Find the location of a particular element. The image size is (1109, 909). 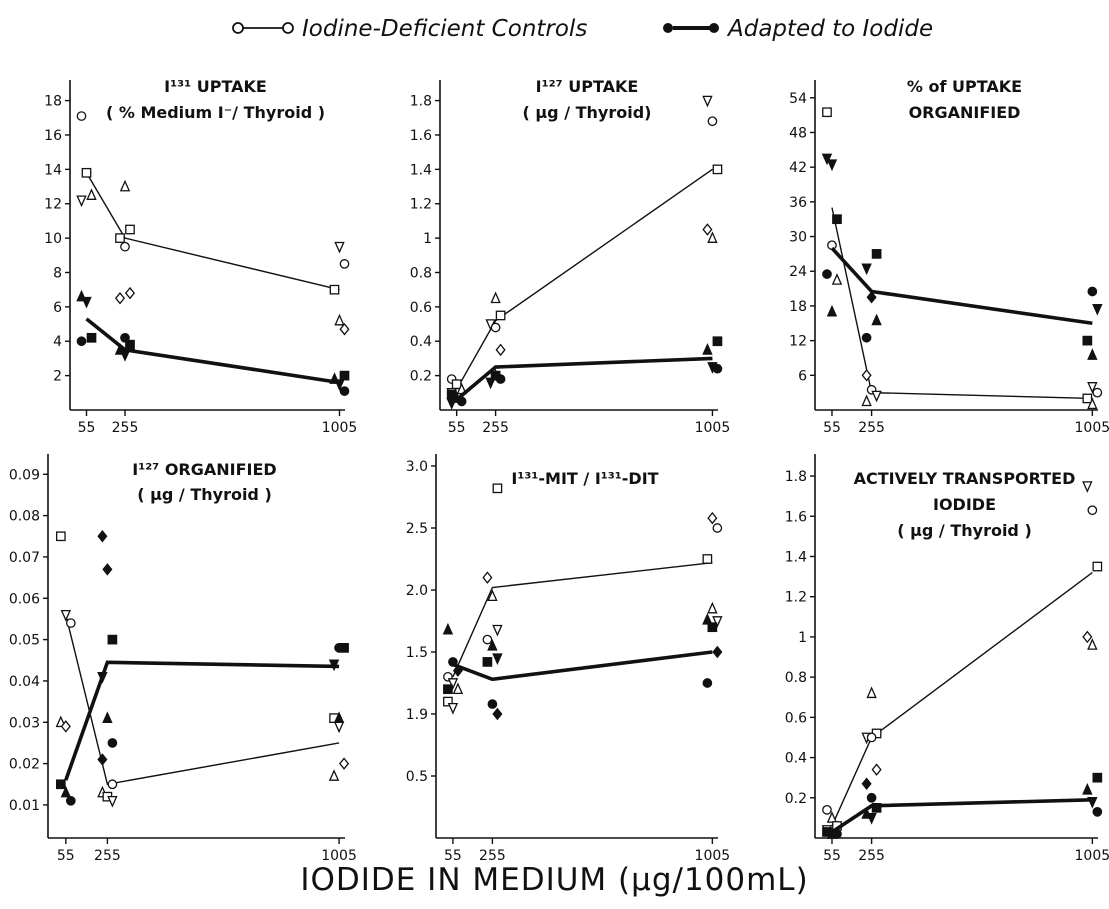

y-tick-label: 42 is located at coordinates (798, 168).